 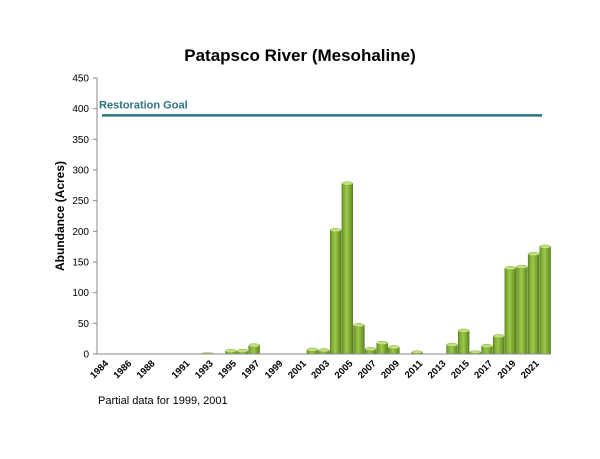 What do you see at coordinates (80, 263) in the screenshot?
I see `y-tick-label: 150` at bounding box center [80, 263].